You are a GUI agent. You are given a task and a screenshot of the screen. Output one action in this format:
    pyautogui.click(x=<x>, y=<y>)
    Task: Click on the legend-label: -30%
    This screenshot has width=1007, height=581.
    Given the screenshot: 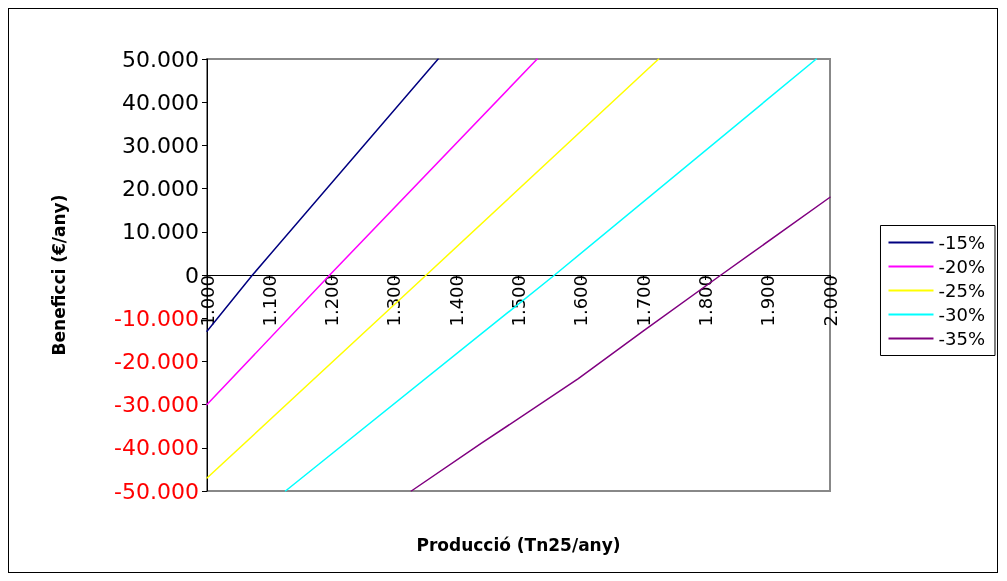 What is the action you would take?
    pyautogui.click(x=962, y=314)
    